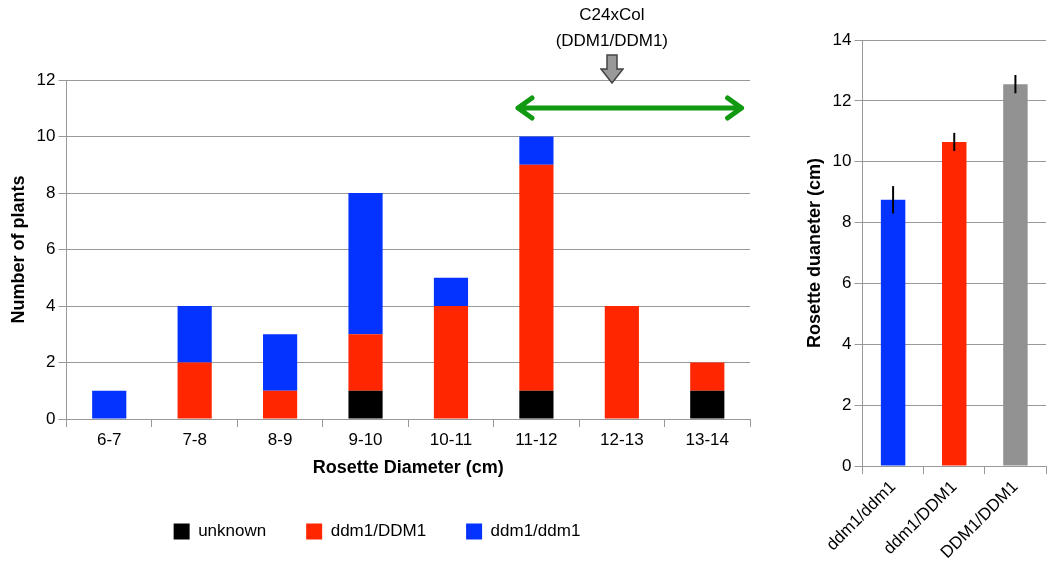 This screenshot has width=1056, height=570. I want to click on x-tick-label: 10-11, so click(451, 439).